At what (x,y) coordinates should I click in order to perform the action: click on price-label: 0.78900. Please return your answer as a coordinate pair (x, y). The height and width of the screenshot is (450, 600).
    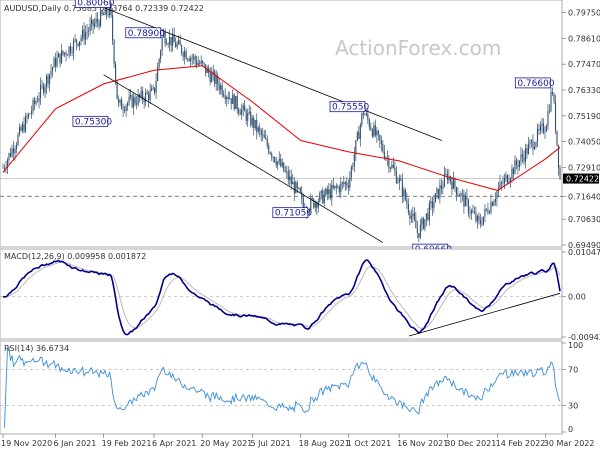
    Looking at the image, I should click on (146, 34).